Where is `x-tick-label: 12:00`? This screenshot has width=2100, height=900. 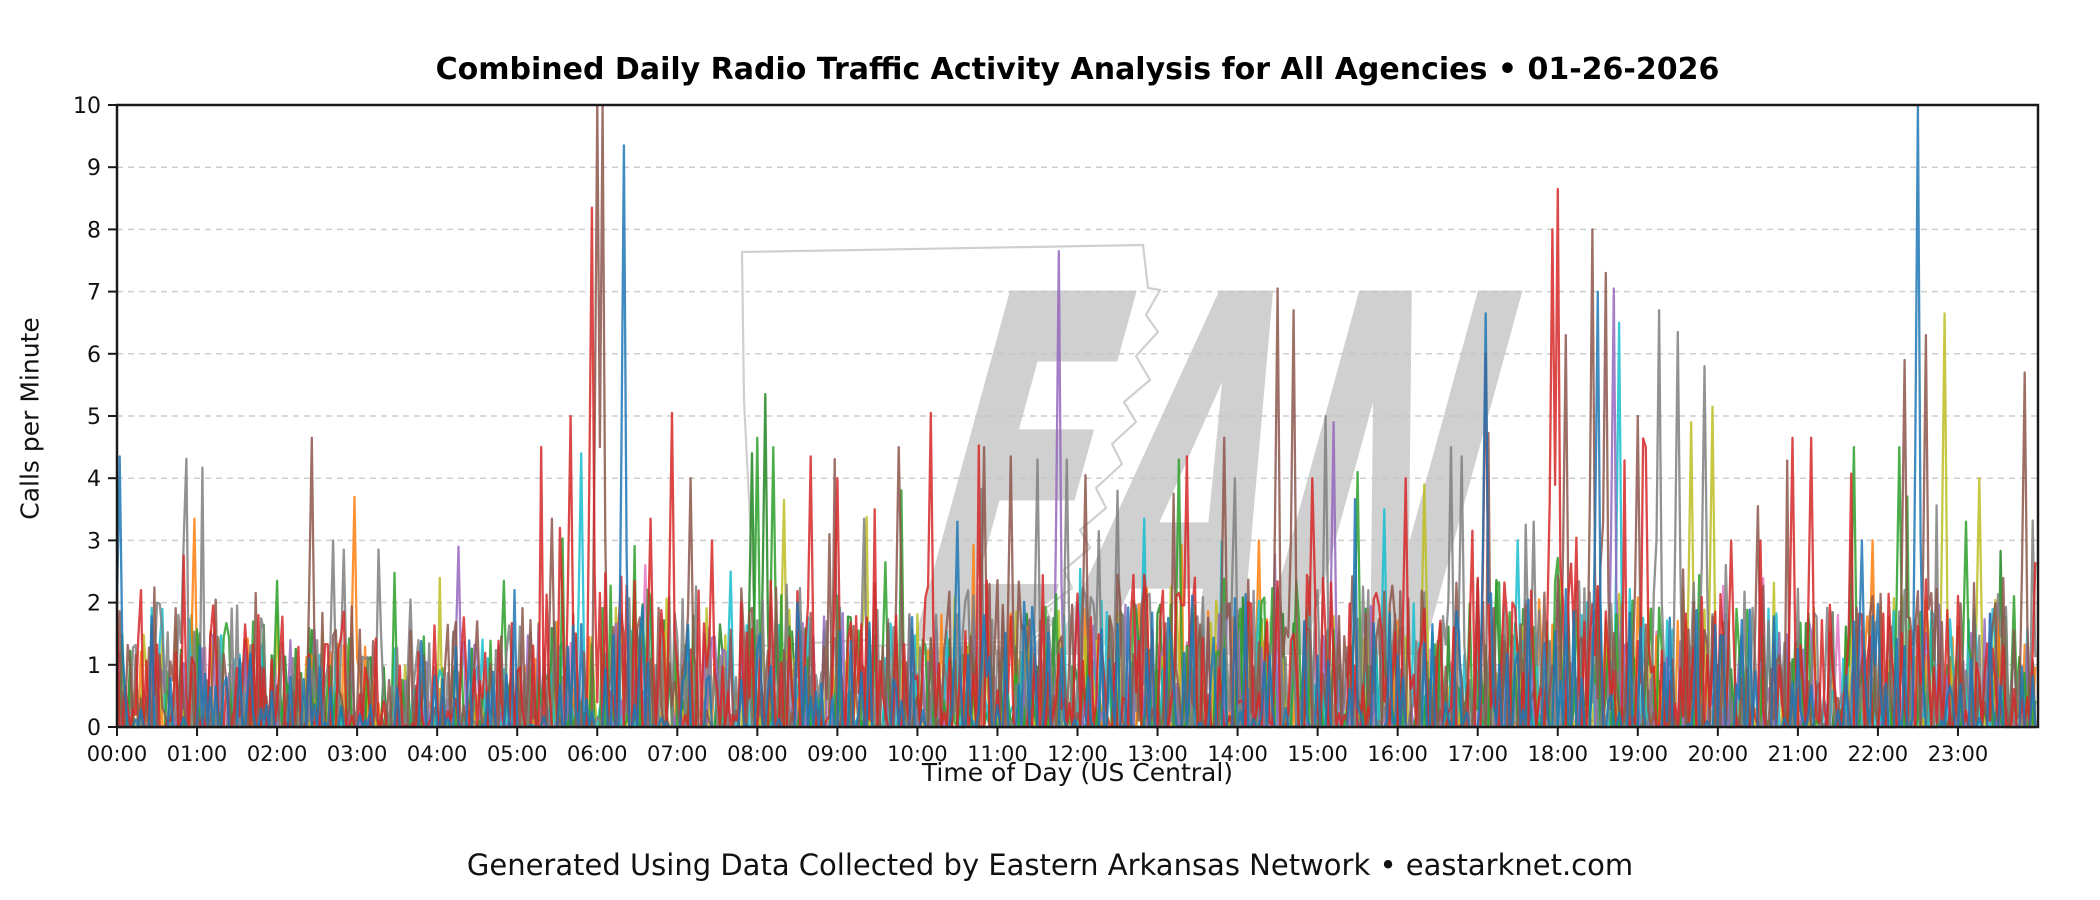 x-tick-label: 12:00 is located at coordinates (1077, 754).